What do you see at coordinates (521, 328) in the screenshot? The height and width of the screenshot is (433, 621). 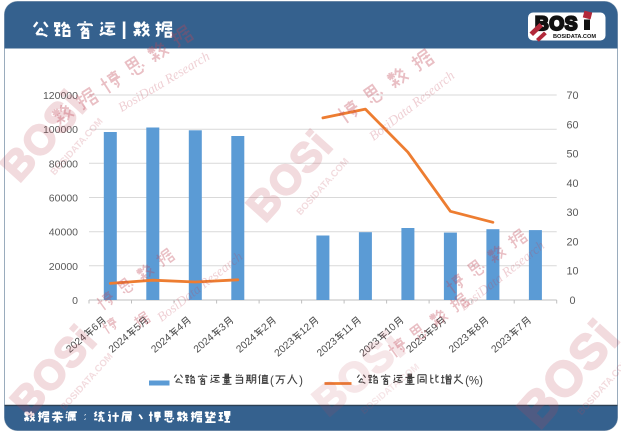 I see `svg-text: 7` at bounding box center [521, 328].